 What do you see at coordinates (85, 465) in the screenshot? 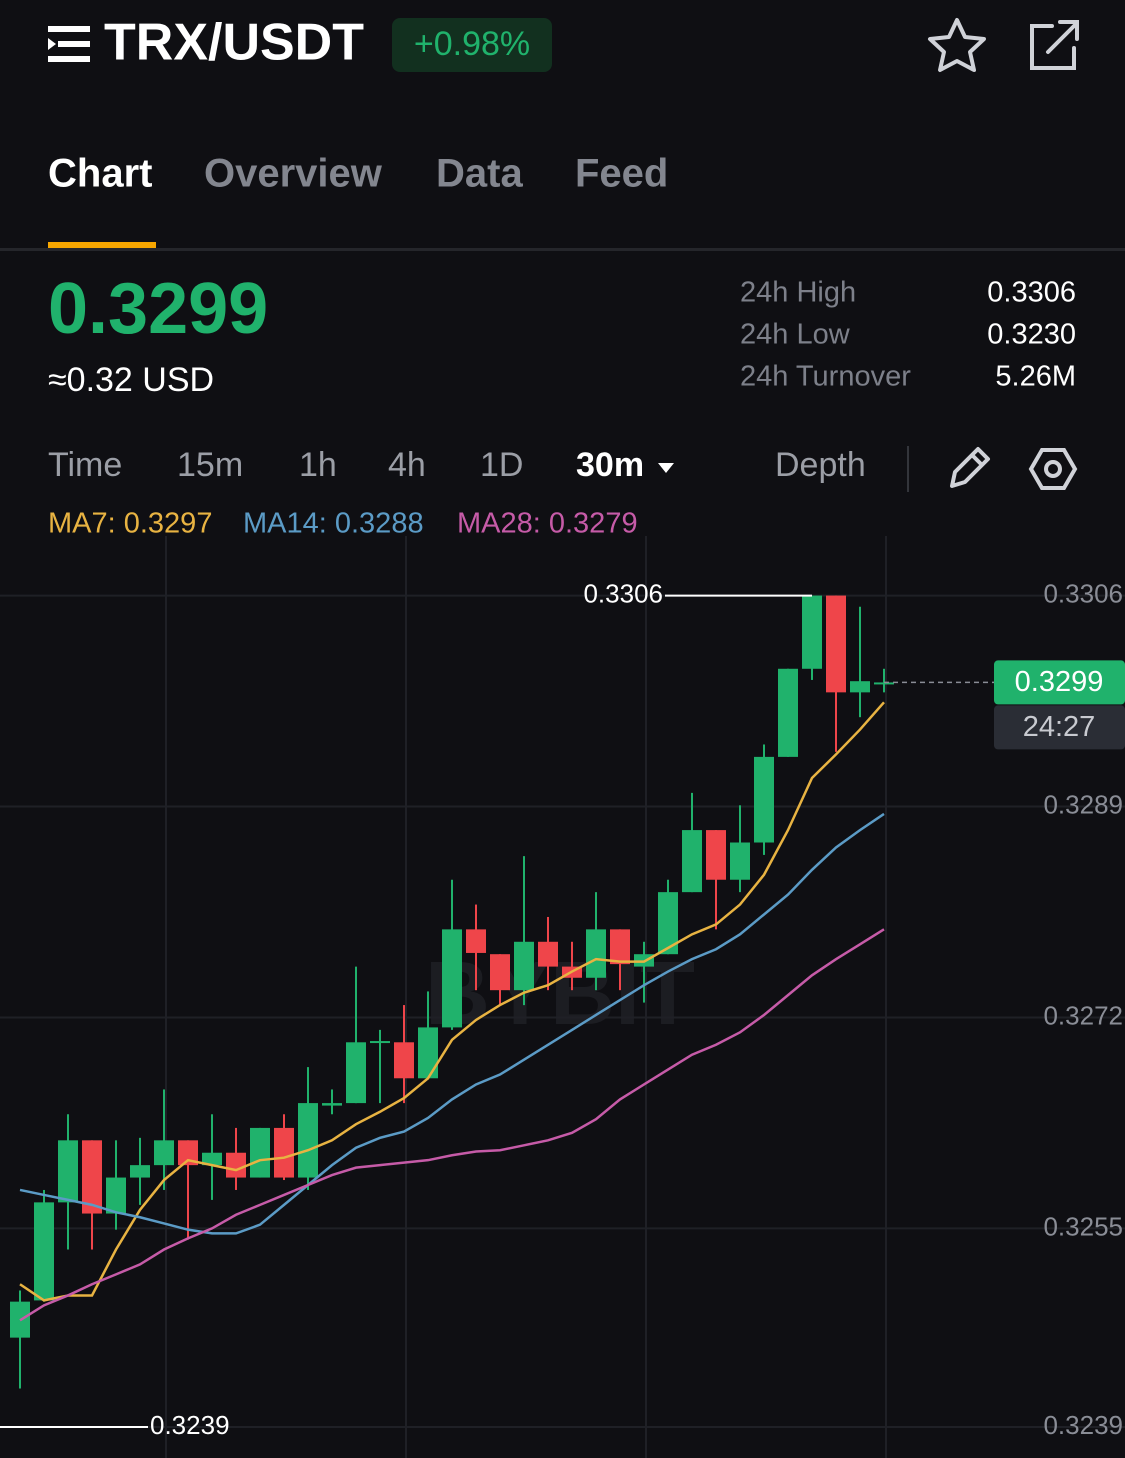
I see `interval: Time` at bounding box center [85, 465].